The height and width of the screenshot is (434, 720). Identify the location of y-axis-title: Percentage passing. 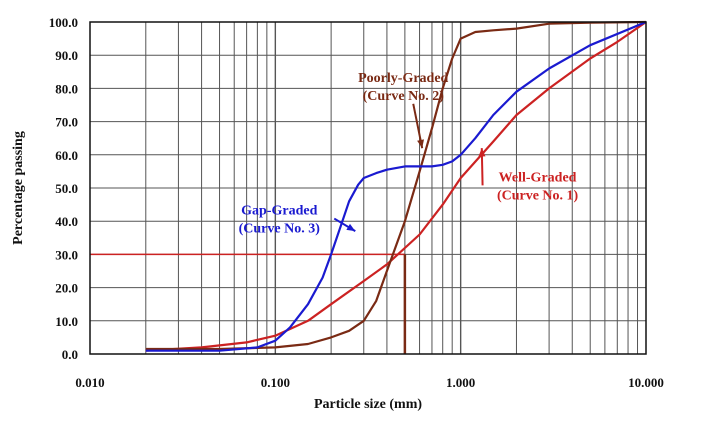
(18, 188).